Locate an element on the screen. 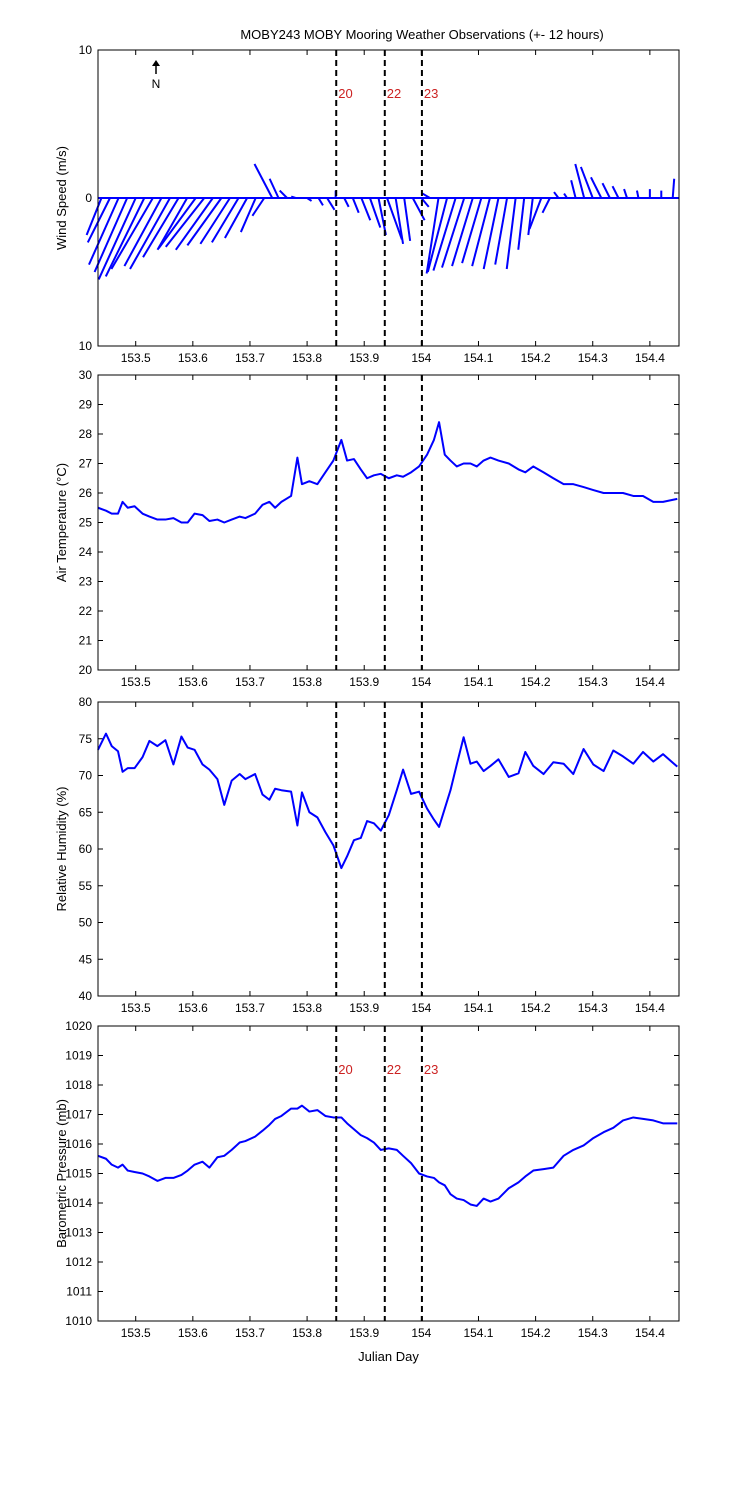 The width and height of the screenshot is (750, 1505). y-tick-label: 1010 is located at coordinates (78, 1321).